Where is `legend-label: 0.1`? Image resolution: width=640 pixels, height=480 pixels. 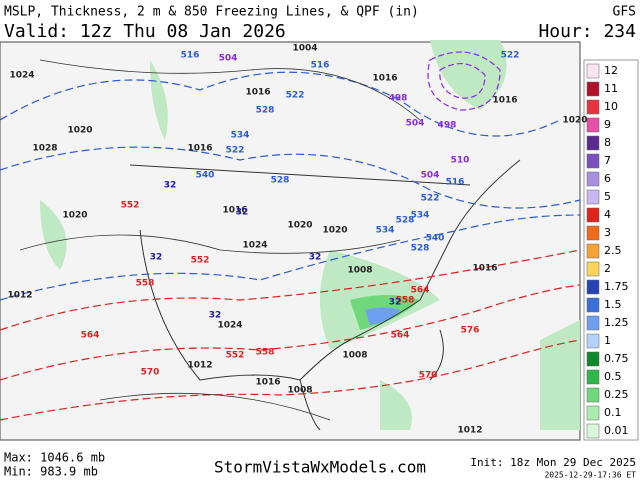
legend-label: 0.1 is located at coordinates (613, 412).